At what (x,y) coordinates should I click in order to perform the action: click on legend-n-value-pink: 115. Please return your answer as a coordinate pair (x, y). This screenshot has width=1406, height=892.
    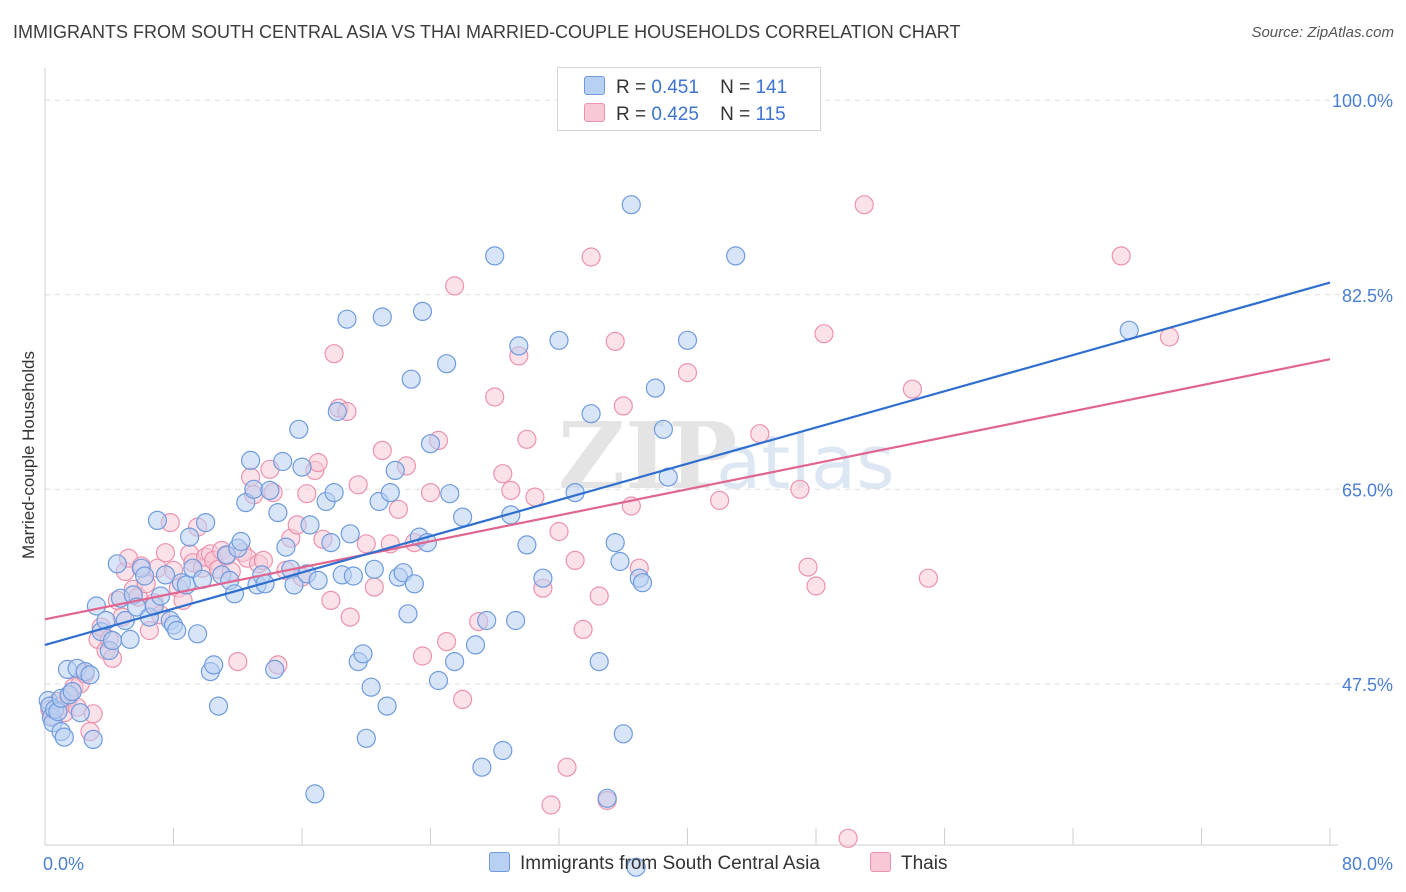
    Looking at the image, I should click on (770, 114).